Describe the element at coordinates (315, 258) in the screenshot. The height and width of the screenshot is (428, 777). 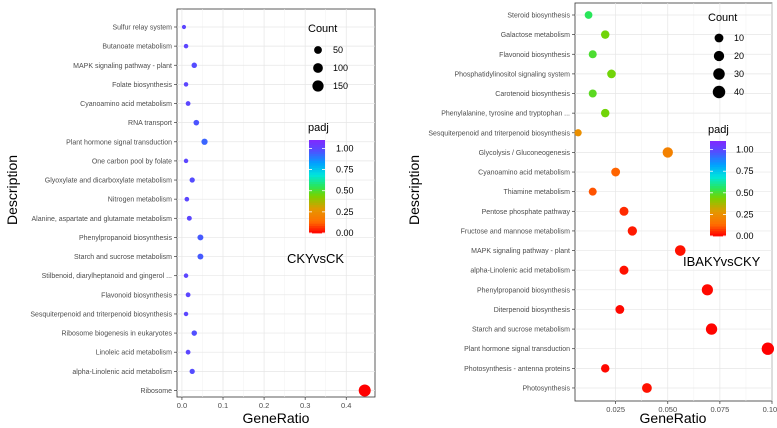
I see `comparison-label: CKYvsCK` at that location.